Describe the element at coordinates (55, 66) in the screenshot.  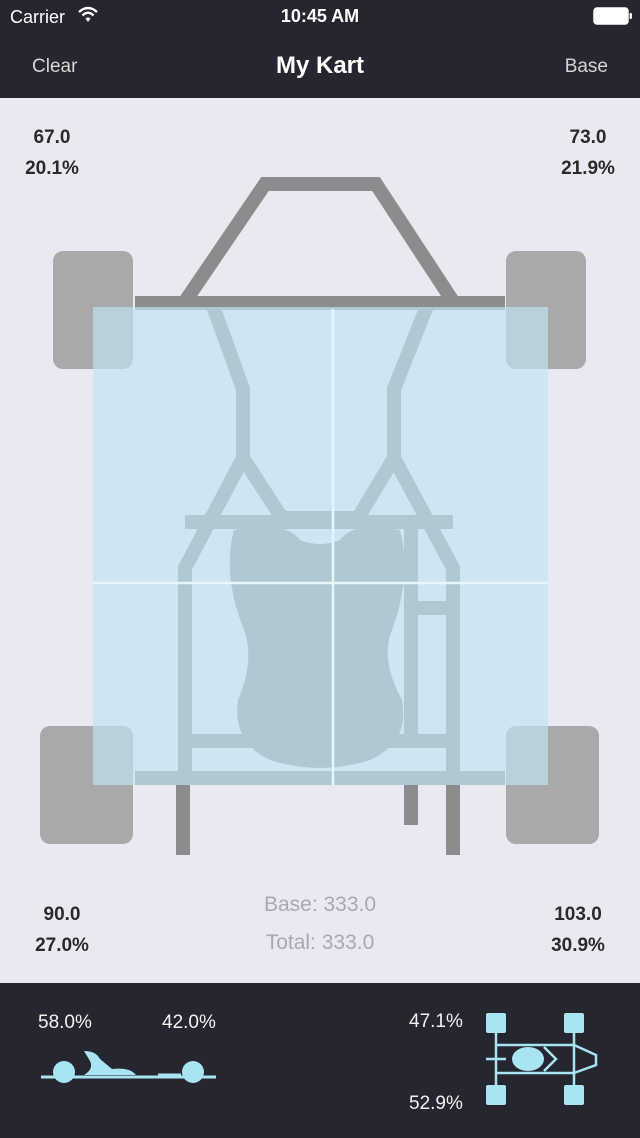
I see `clear-button: Clear` at that location.